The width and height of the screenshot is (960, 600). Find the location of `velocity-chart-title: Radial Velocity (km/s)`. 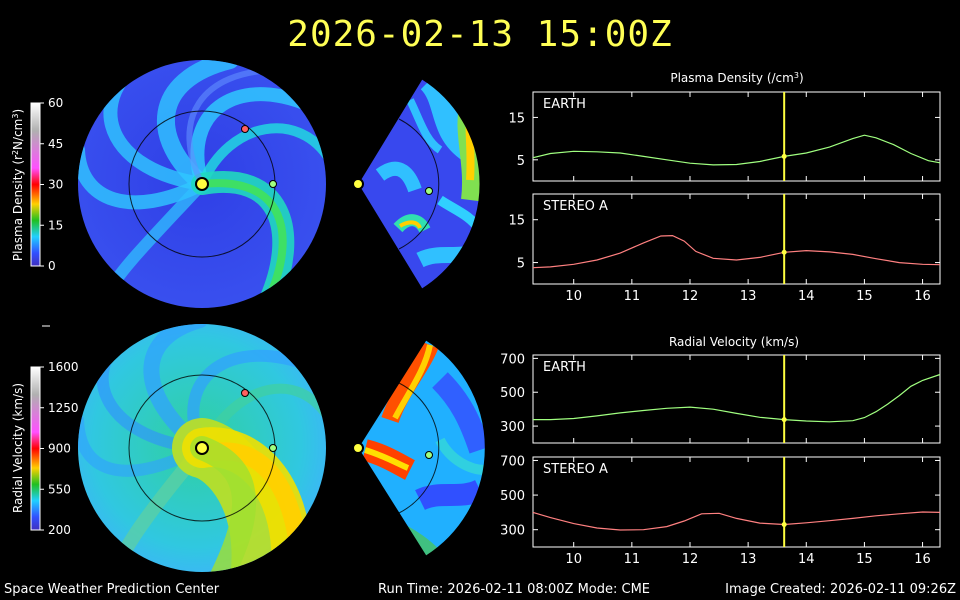

velocity-chart-title: Radial Velocity (km/s) is located at coordinates (734, 342).